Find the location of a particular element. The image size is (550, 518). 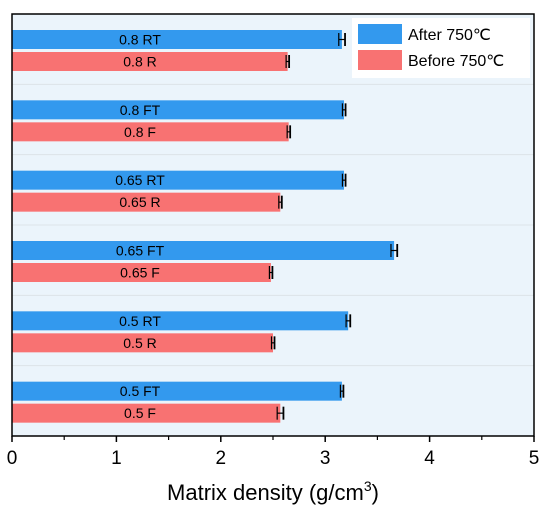

bar-group-item: 0.65 RT is located at coordinates (179, 180).